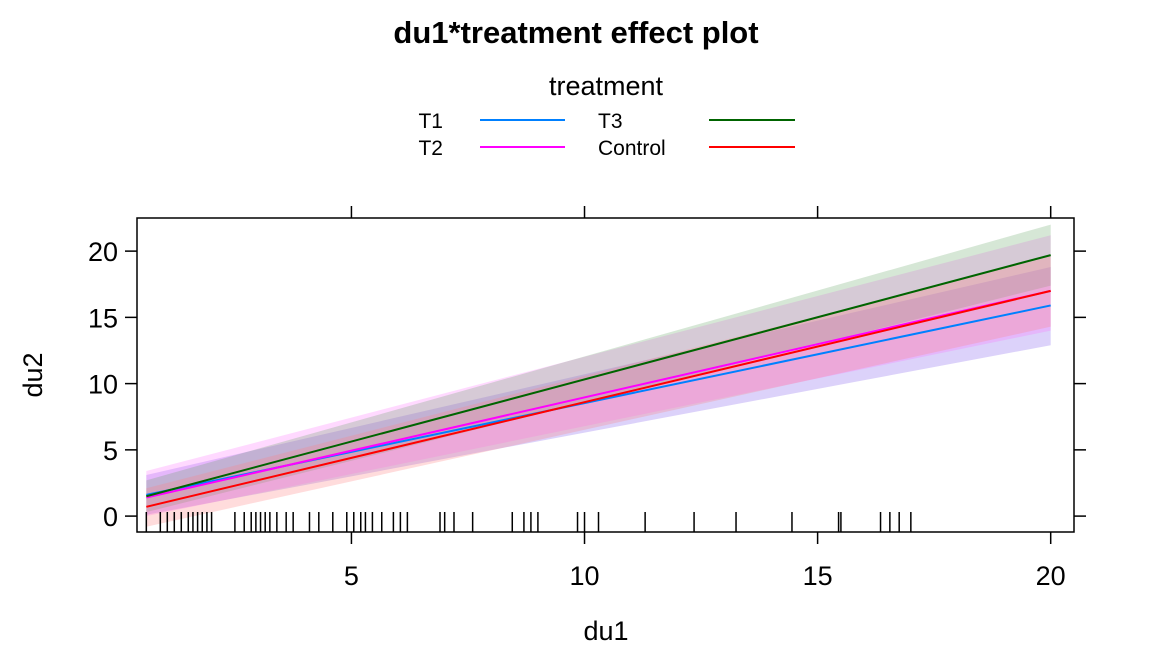 The width and height of the screenshot is (1152, 672). I want to click on legend-label-control: Control, so click(632, 148).